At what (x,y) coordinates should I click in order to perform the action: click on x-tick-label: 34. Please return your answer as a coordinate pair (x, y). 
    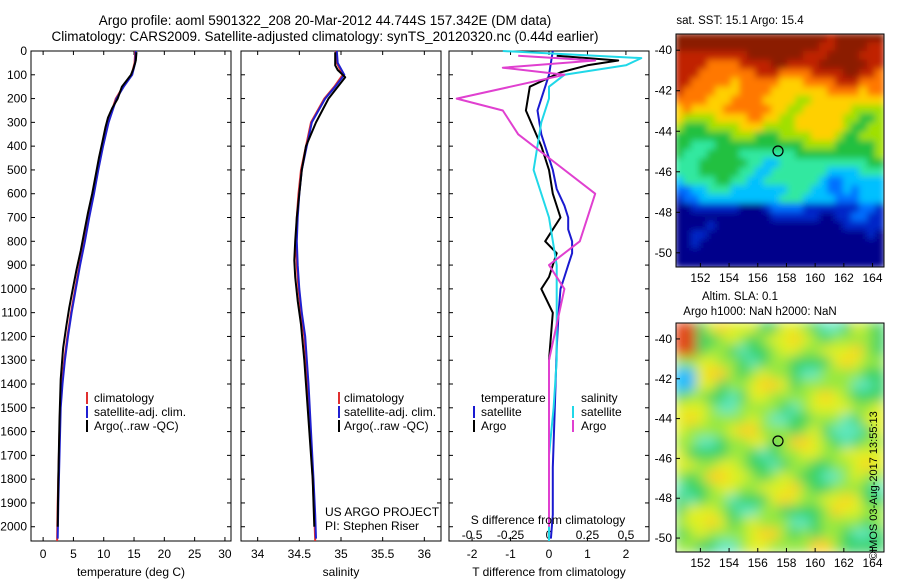
    Looking at the image, I should click on (258, 554).